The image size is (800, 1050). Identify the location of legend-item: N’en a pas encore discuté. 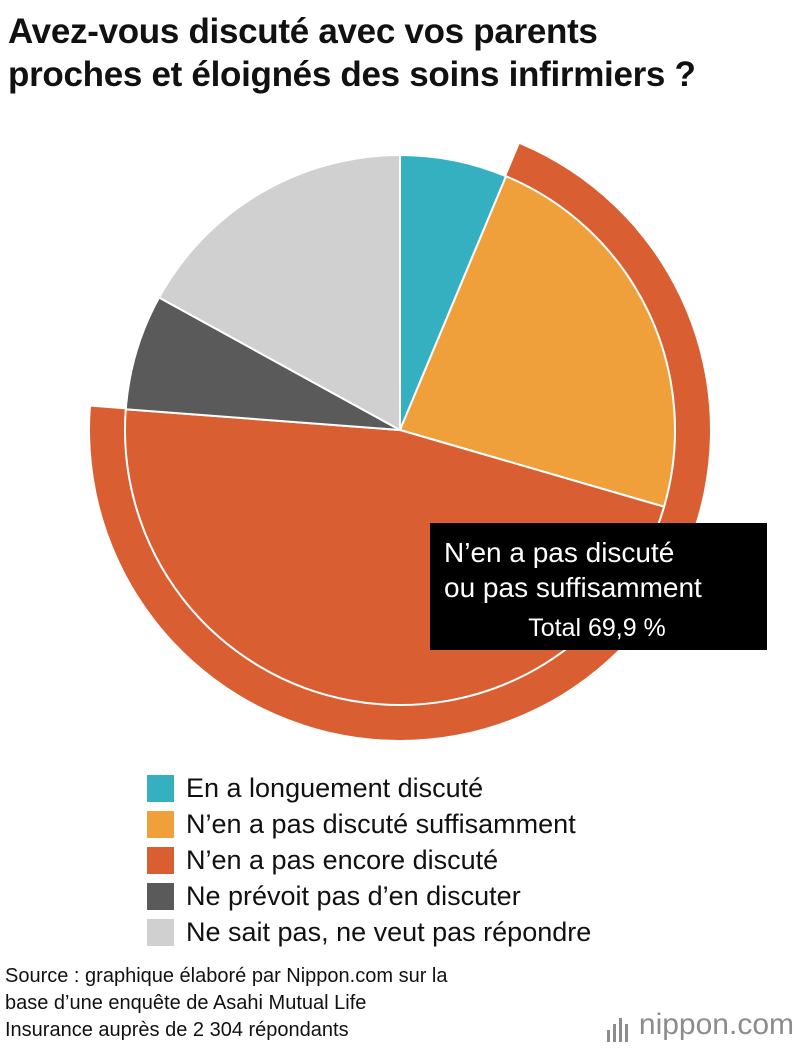
(369, 860).